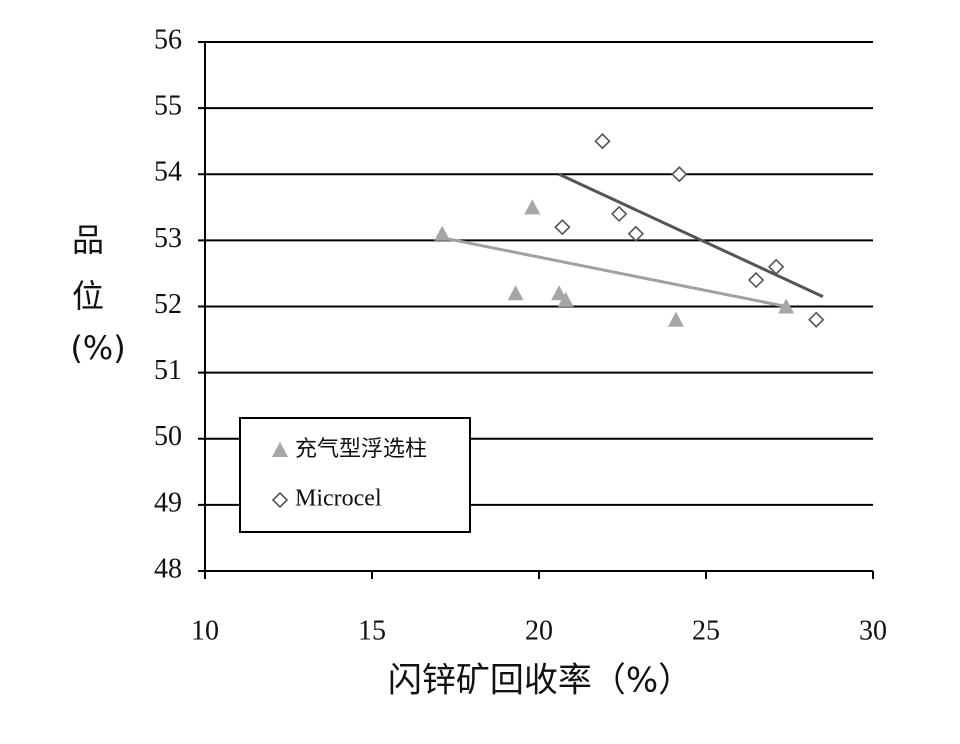  What do you see at coordinates (168, 106) in the screenshot?
I see `y-tick-label: 55` at bounding box center [168, 106].